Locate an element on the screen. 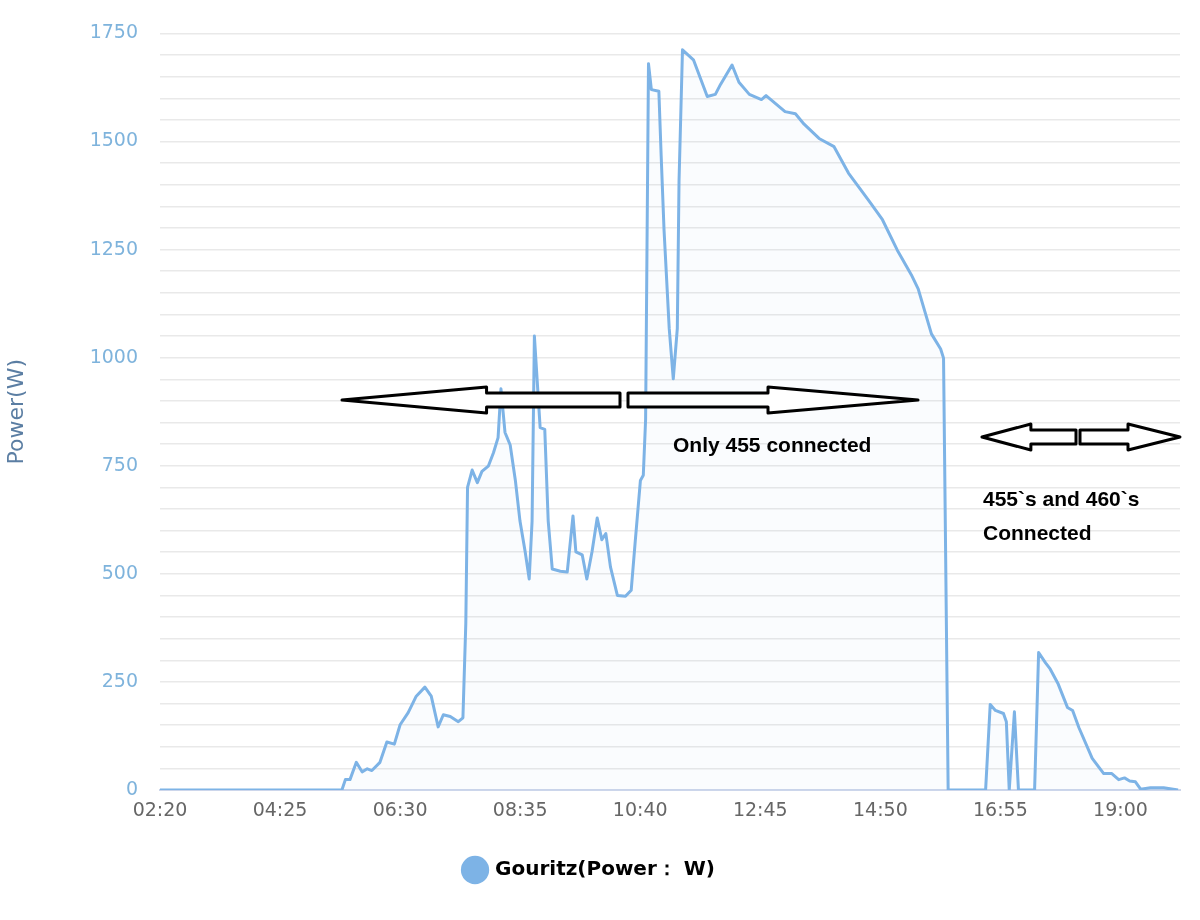 The width and height of the screenshot is (1200, 920). x-tick-label: 04:25 is located at coordinates (280, 809).